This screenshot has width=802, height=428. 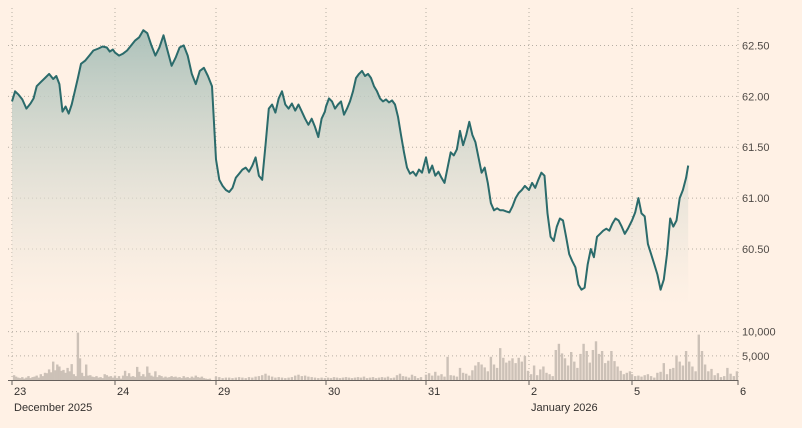 What do you see at coordinates (375, 356) in the screenshot?
I see `volume-layer` at bounding box center [375, 356].